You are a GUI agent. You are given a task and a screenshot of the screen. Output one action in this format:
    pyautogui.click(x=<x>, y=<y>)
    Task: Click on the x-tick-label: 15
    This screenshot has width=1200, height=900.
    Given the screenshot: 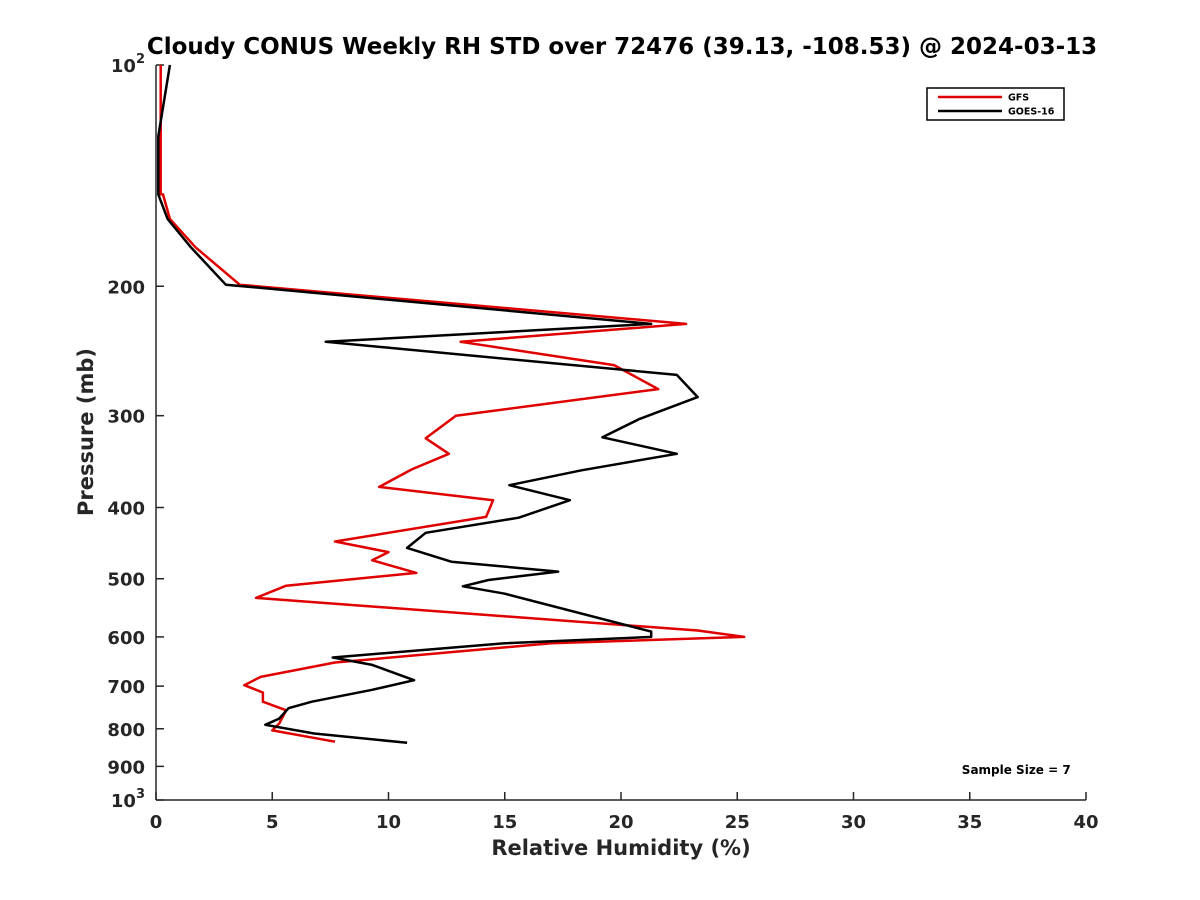 What is the action you would take?
    pyautogui.click(x=504, y=822)
    